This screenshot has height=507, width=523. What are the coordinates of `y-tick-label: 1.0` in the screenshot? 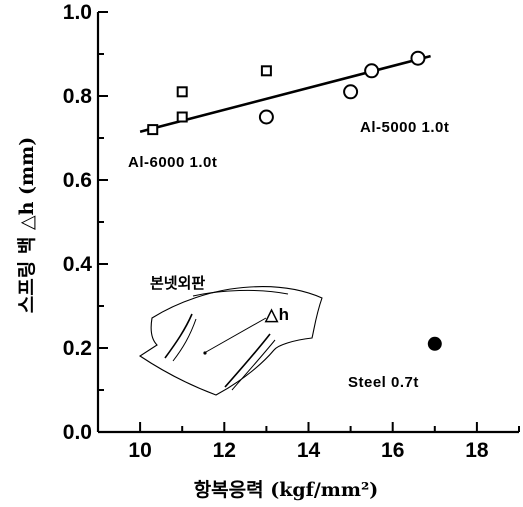 It's located at (77, 12).